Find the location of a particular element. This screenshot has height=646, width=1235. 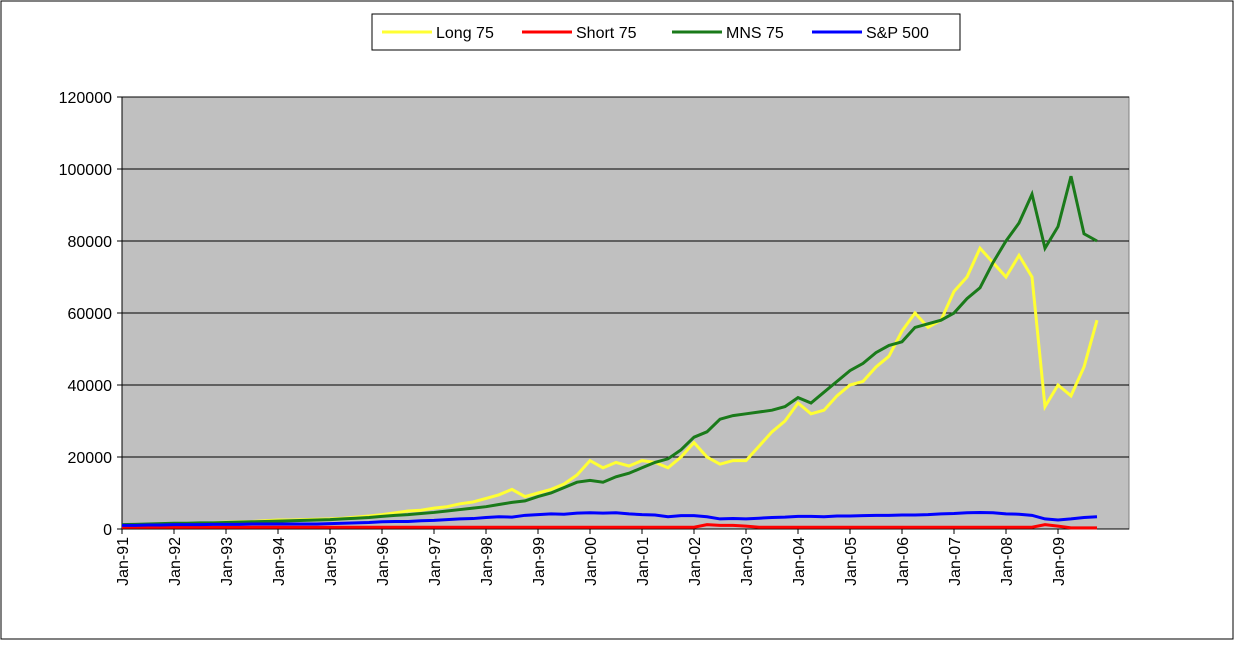

x-tick-label: Jan-96 is located at coordinates (383, 561).